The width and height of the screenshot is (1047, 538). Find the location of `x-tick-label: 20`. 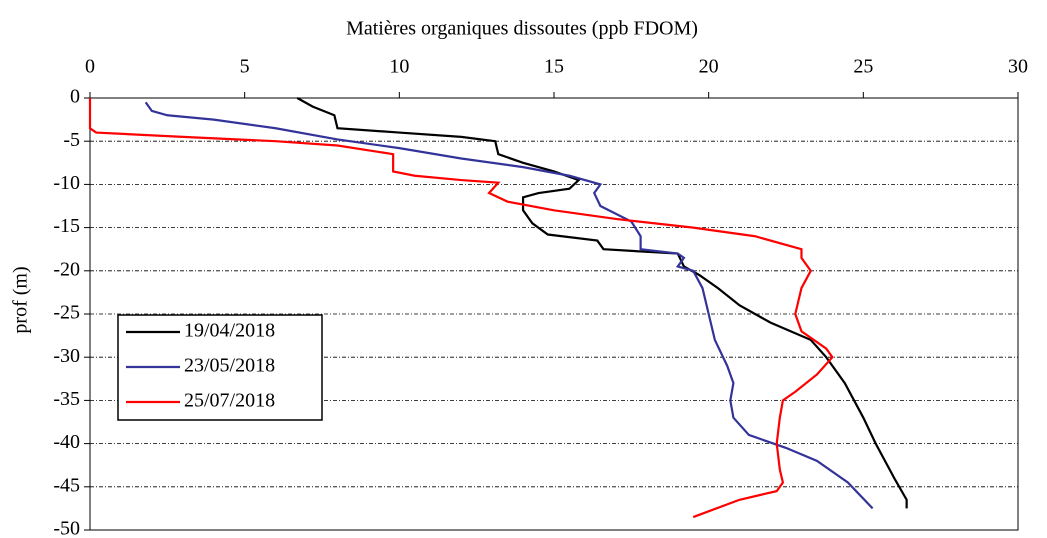

x-tick-label: 20 is located at coordinates (709, 67).